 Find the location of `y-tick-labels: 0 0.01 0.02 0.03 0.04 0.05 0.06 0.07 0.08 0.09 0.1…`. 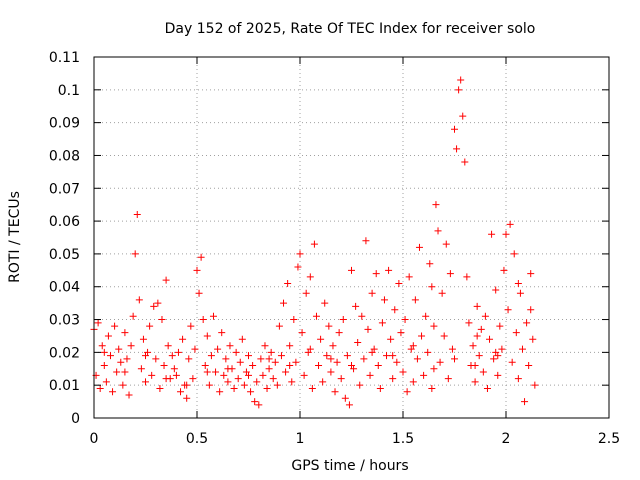

y-tick-labels: 0 0.01 0.02 0.03 0.04 0.05 0.06 0.07 0.08 0.09 0.1… is located at coordinates (64, 238).